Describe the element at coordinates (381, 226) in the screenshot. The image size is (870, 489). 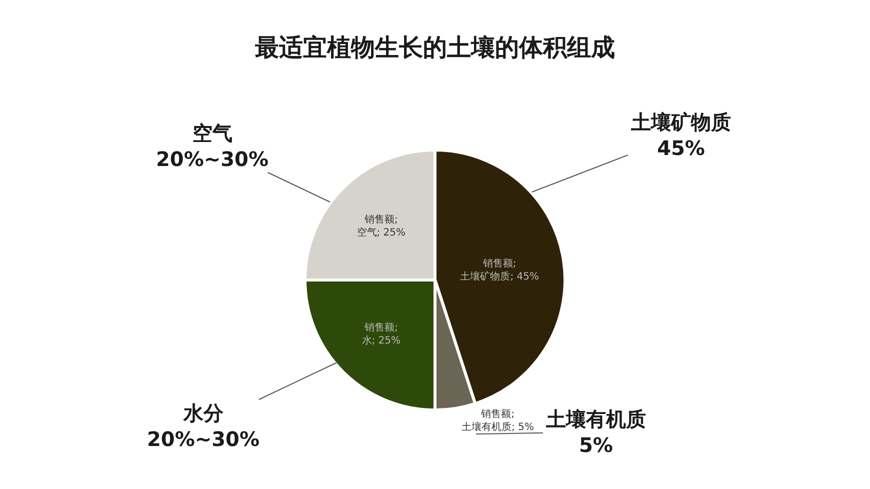
I see `data-label: 销售额; 空气; 25%` at that location.